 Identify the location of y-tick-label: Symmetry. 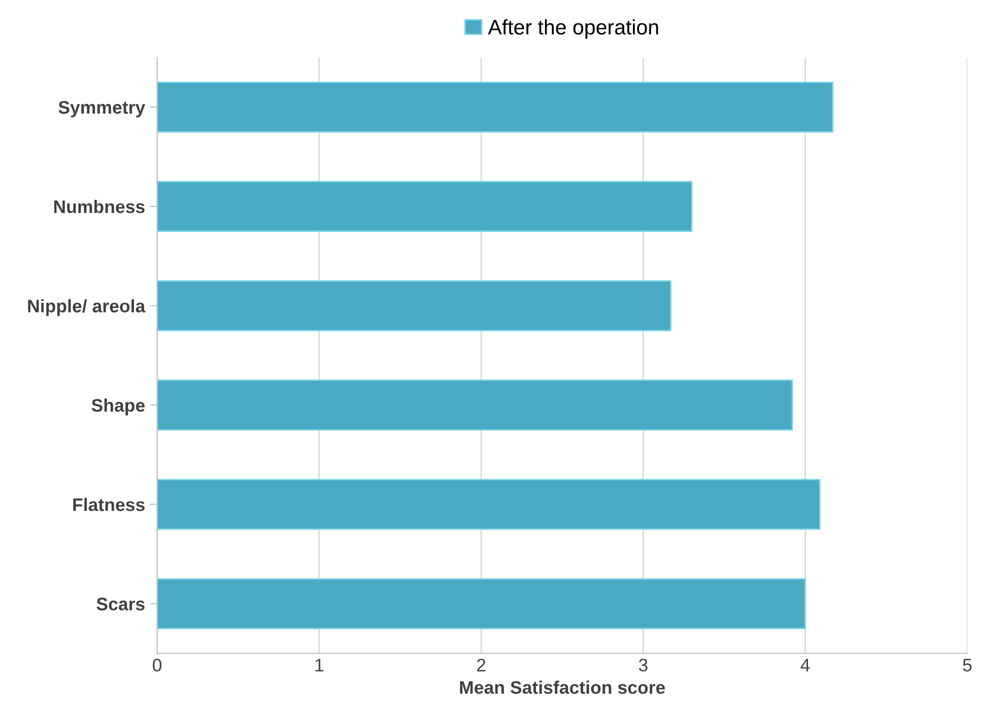
(102, 109).